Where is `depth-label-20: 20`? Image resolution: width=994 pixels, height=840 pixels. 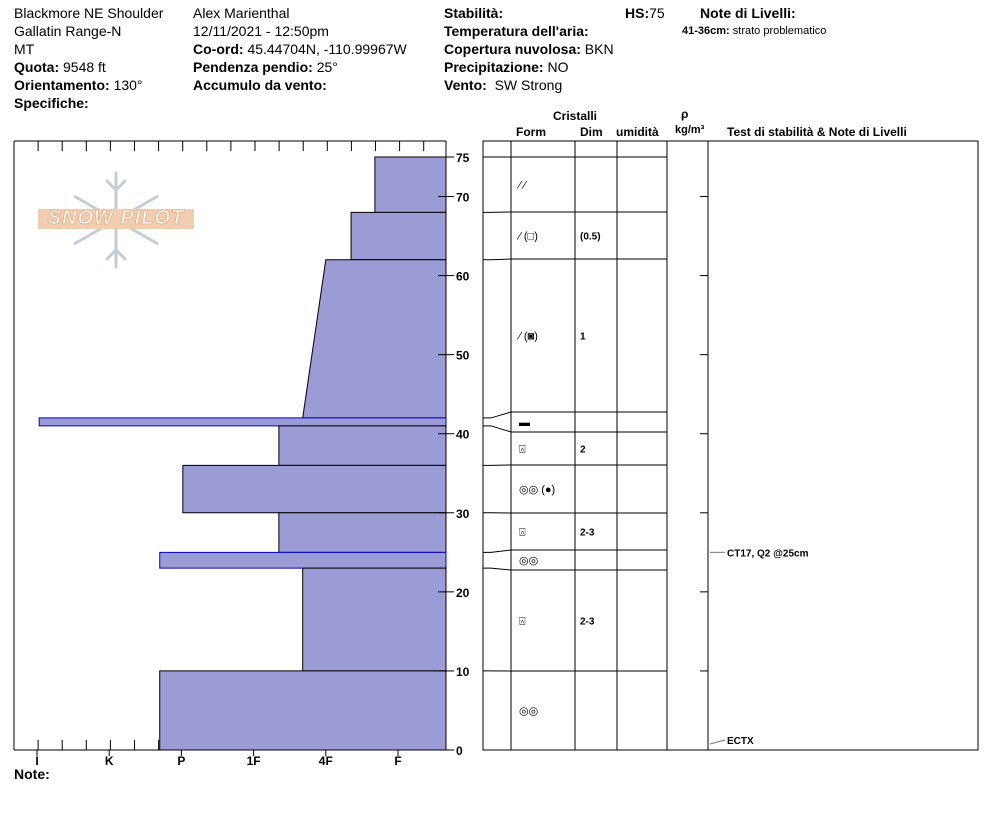
depth-label-20: 20 is located at coordinates (463, 593).